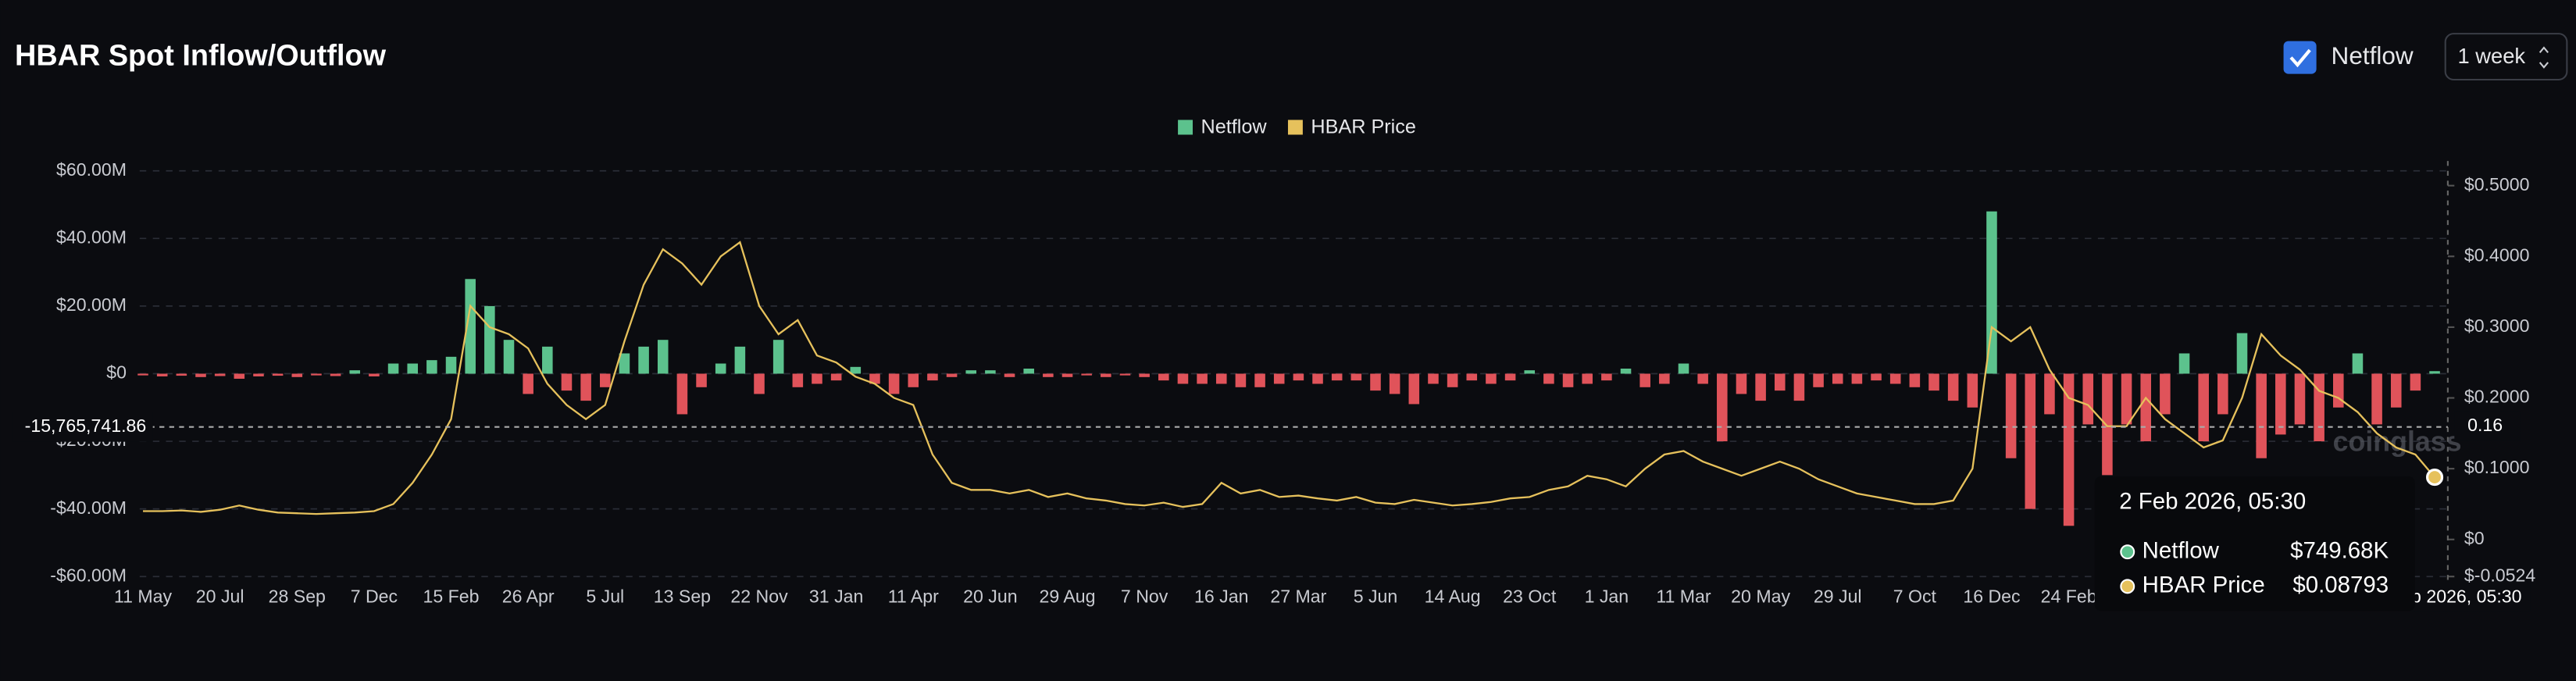  I want to click on x-tick-label: 5 Jun, so click(1376, 597).